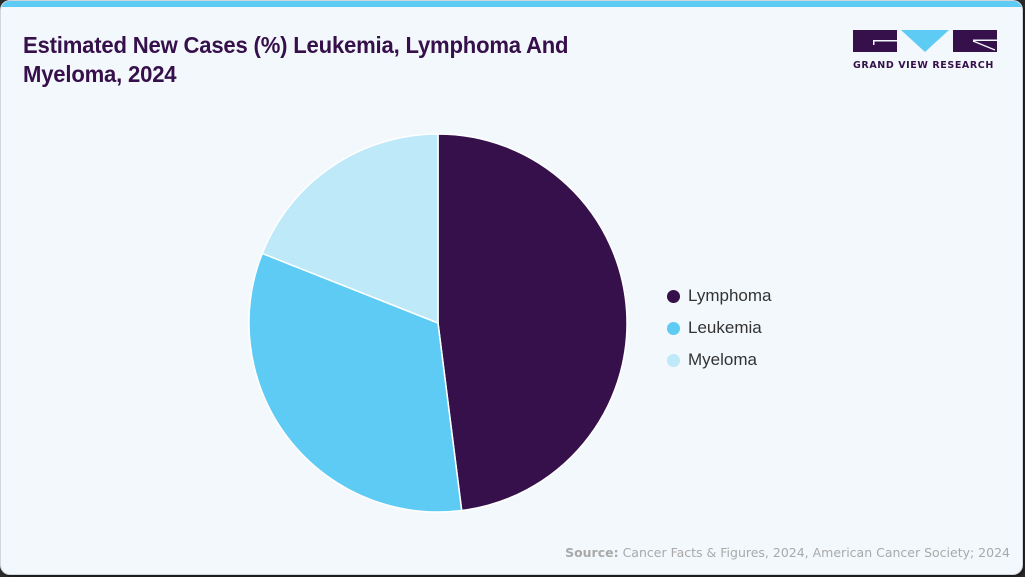 The height and width of the screenshot is (577, 1025). I want to click on pie-slice-leukemia, so click(355, 382).